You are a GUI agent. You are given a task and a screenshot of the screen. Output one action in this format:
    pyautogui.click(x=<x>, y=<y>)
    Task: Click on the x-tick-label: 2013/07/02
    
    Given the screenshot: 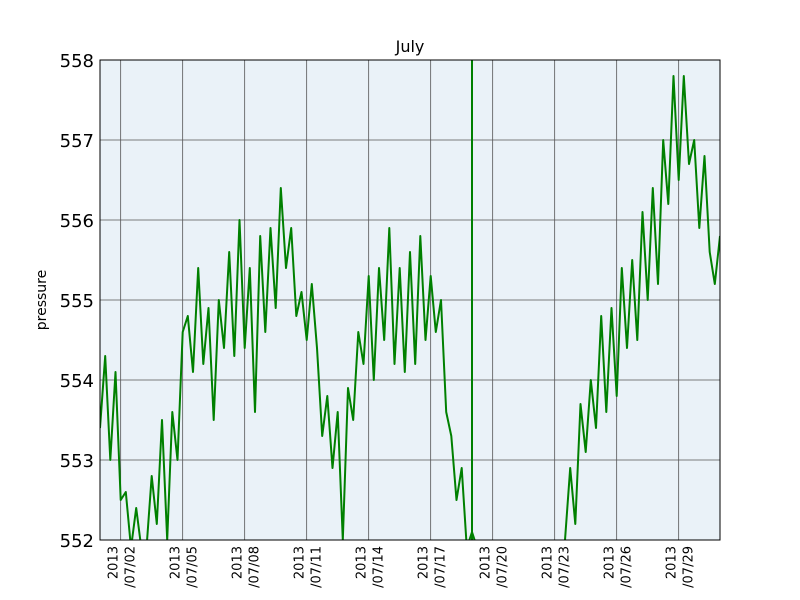 What is the action you would take?
    pyautogui.click(x=123, y=567)
    